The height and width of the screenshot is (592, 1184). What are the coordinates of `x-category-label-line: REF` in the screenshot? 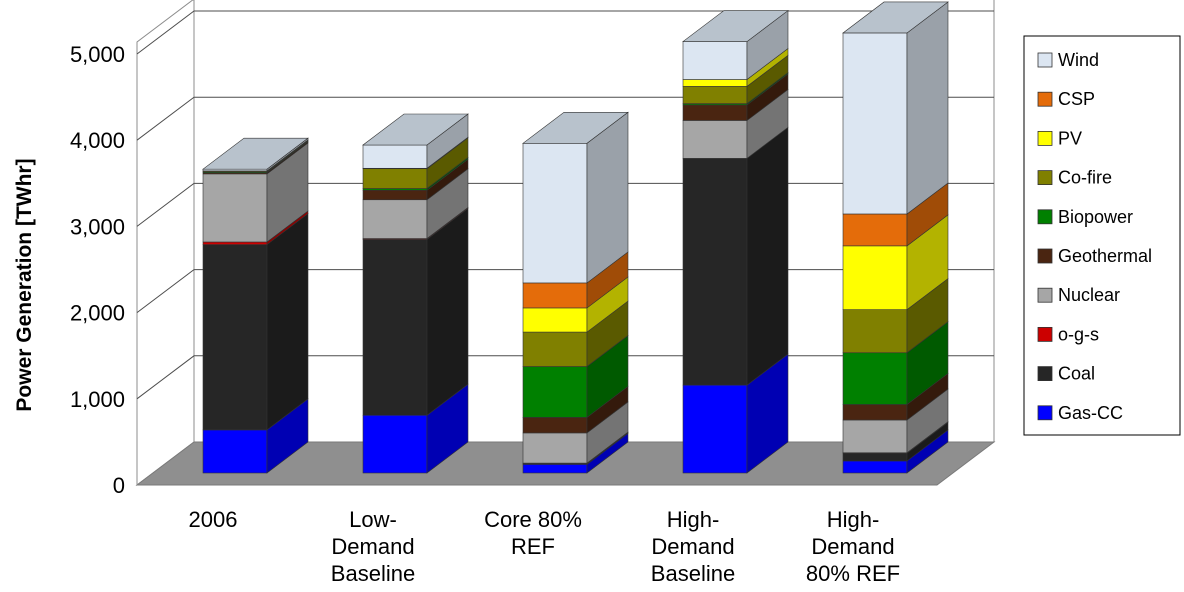 It's located at (533, 546).